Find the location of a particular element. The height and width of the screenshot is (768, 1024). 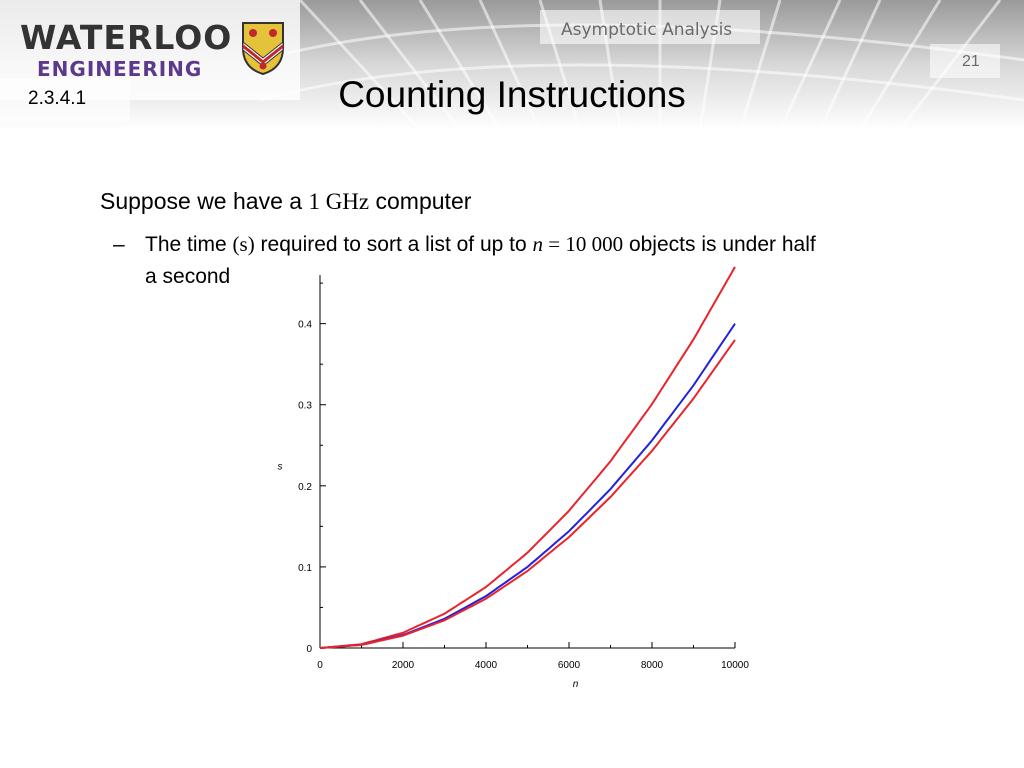

logo-waterloo: WATERLOO is located at coordinates (126, 37).